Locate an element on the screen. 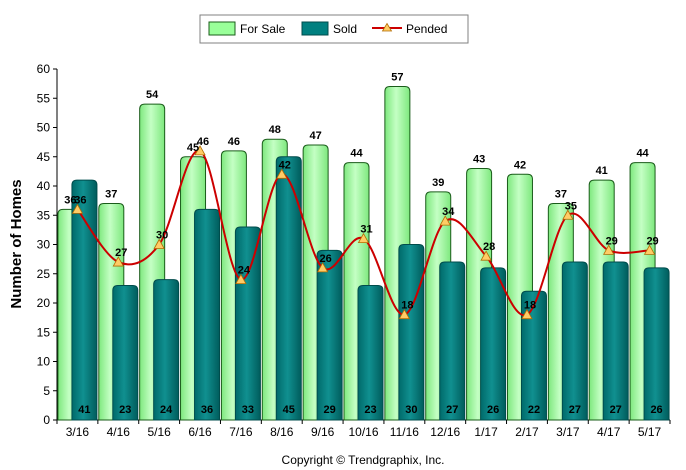  legend-swatch-sold is located at coordinates (315, 28).